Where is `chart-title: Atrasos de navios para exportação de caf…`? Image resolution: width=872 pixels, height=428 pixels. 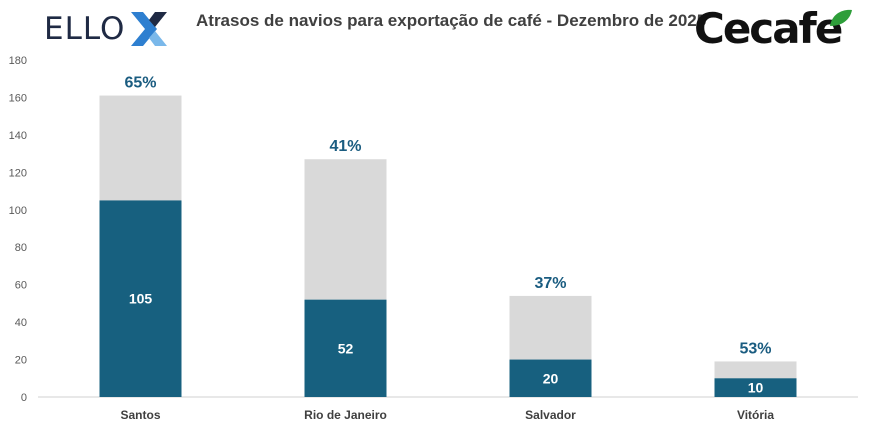
chart-title: Atrasos de navios para exportação de caf… is located at coordinates (451, 20).